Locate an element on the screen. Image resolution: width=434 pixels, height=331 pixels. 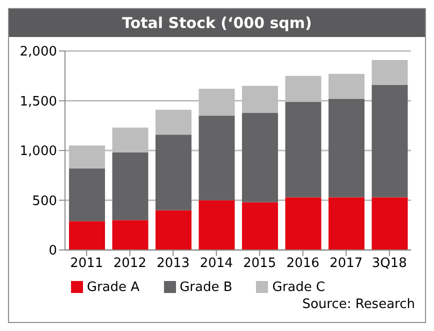
y-tick-label: 500 is located at coordinates (44, 201).